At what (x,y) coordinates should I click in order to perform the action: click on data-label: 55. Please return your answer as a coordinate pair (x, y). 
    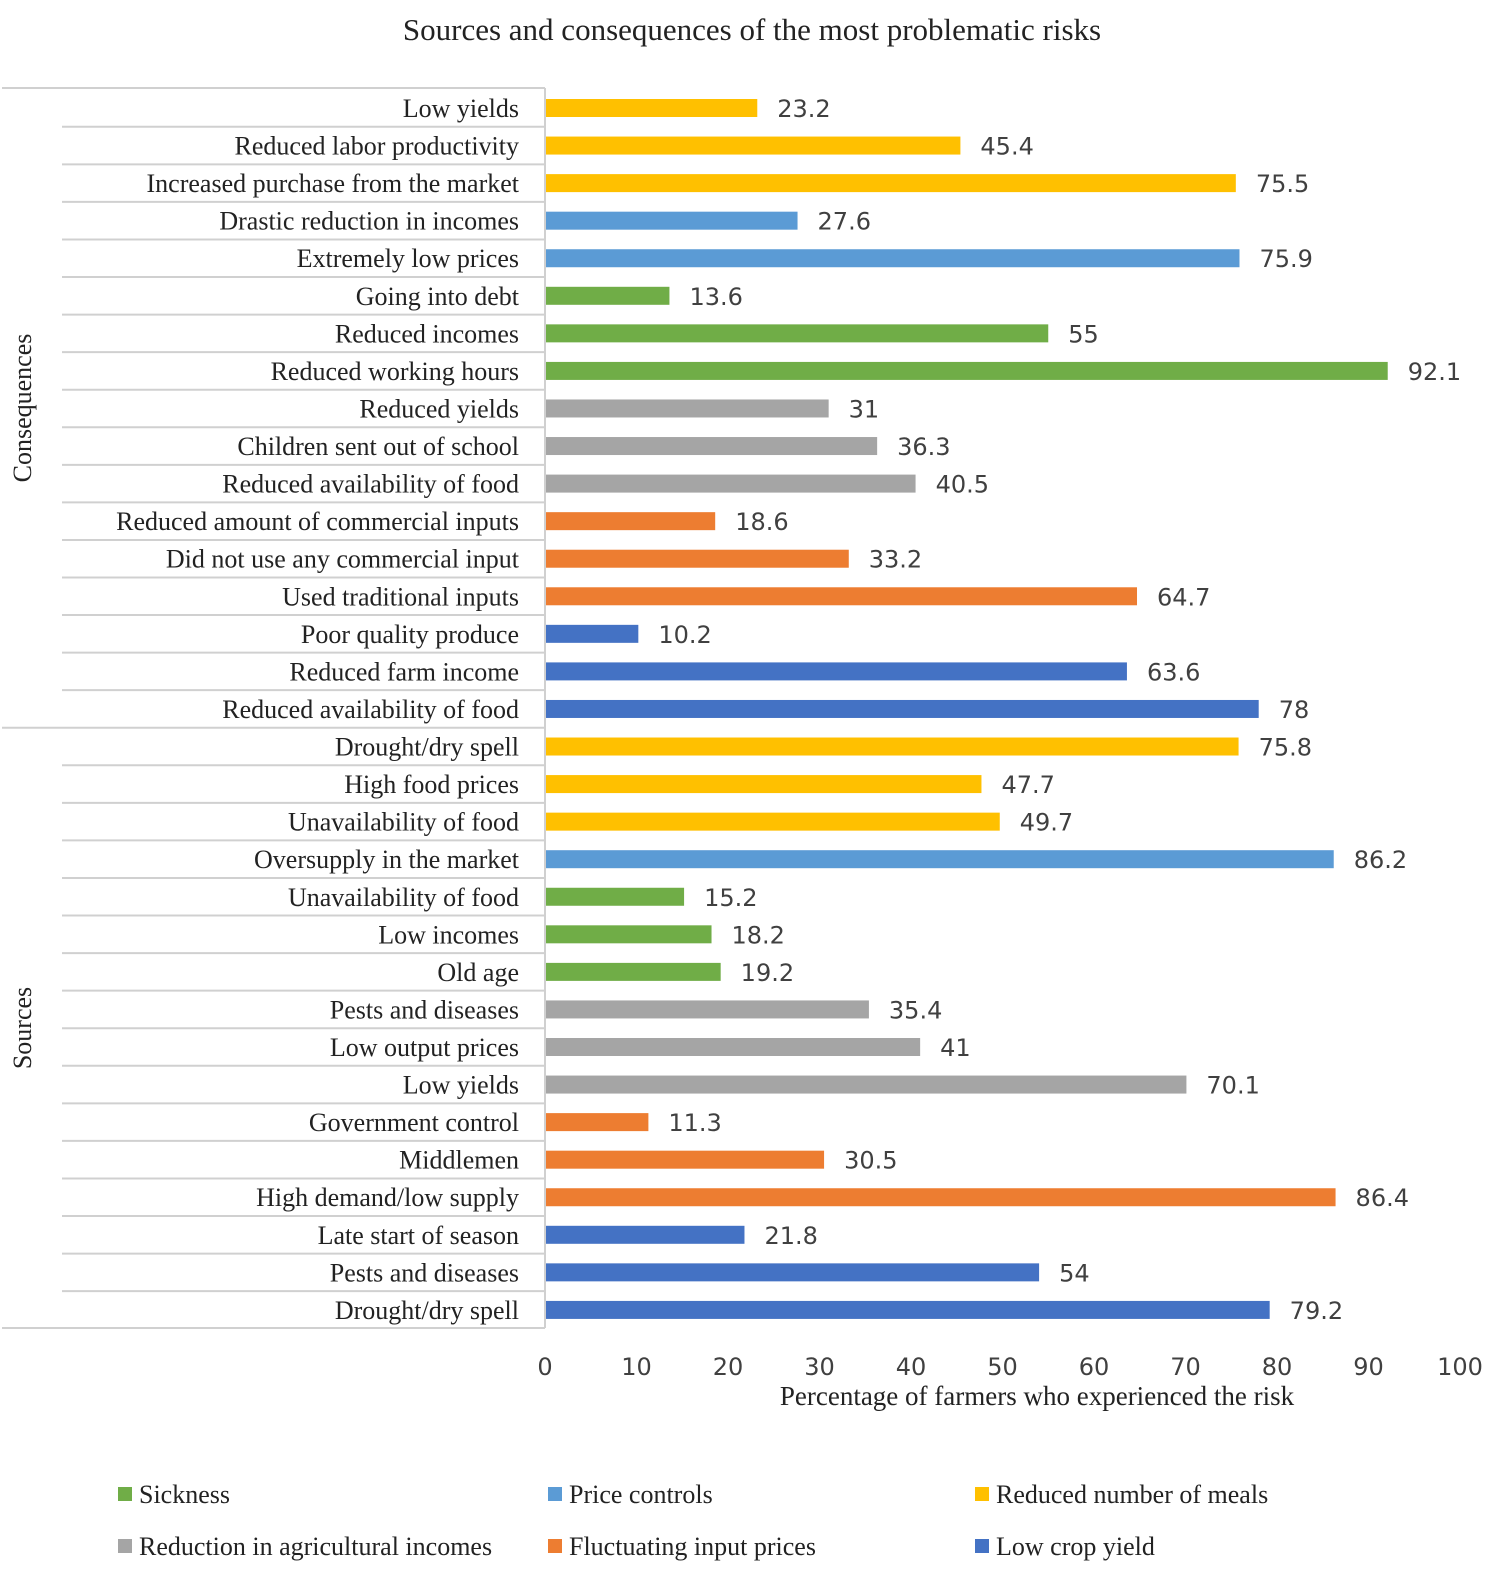
    Looking at the image, I should click on (1083, 334).